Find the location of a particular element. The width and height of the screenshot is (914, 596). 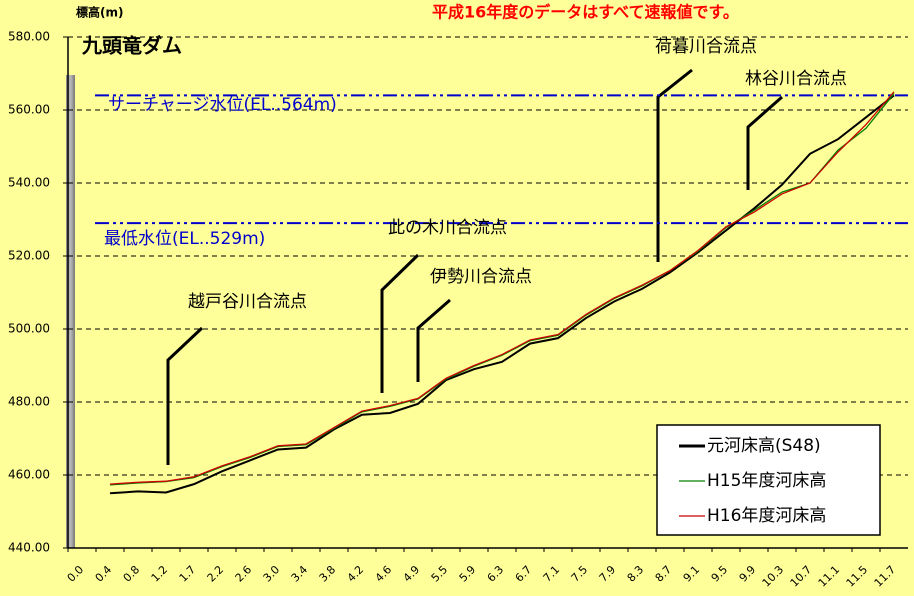

x-tick-label: 5.9 is located at coordinates (468, 574).